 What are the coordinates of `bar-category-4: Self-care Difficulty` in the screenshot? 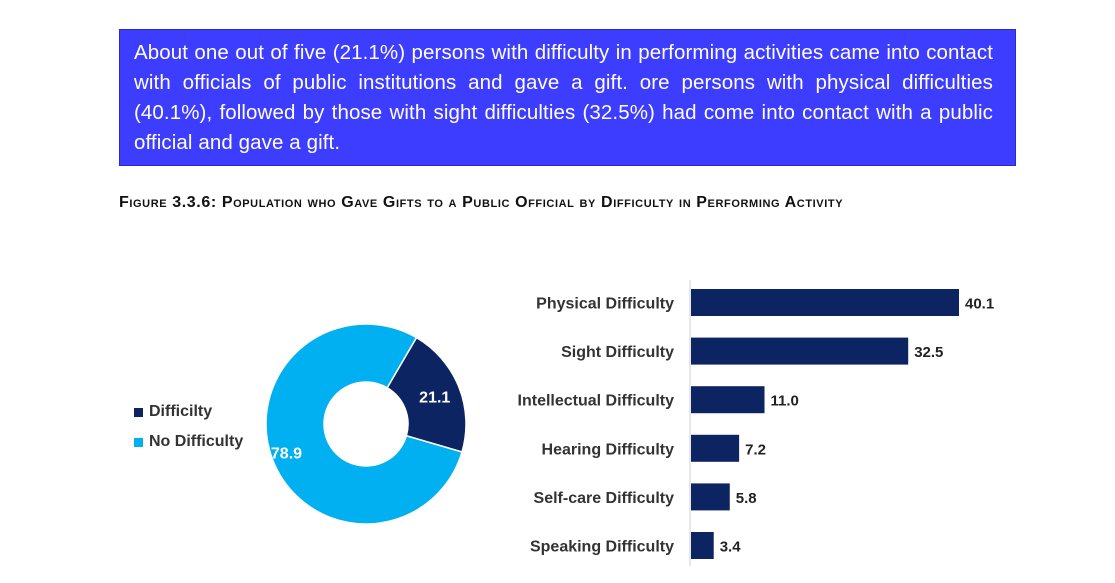 It's located at (604, 498).